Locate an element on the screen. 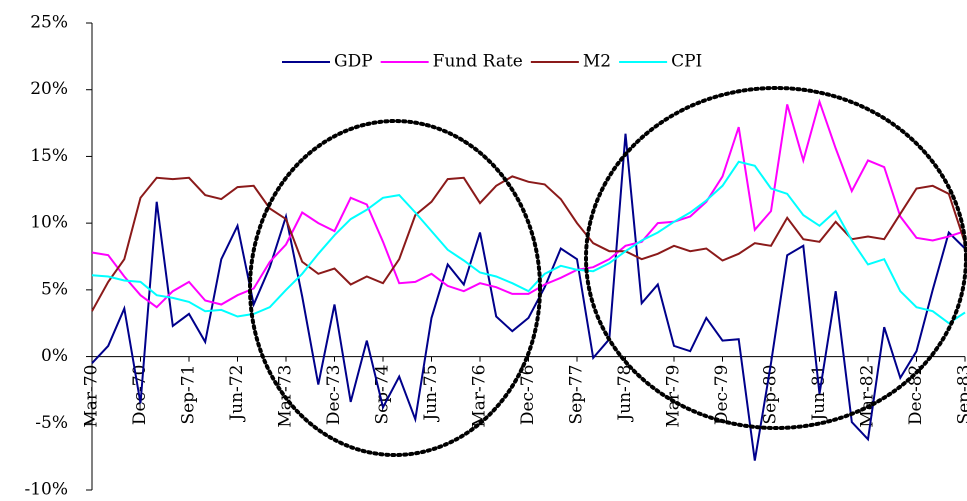 Image resolution: width=967 pixels, height=501 pixels. x-tick-label: Dec-73 is located at coordinates (334, 395).